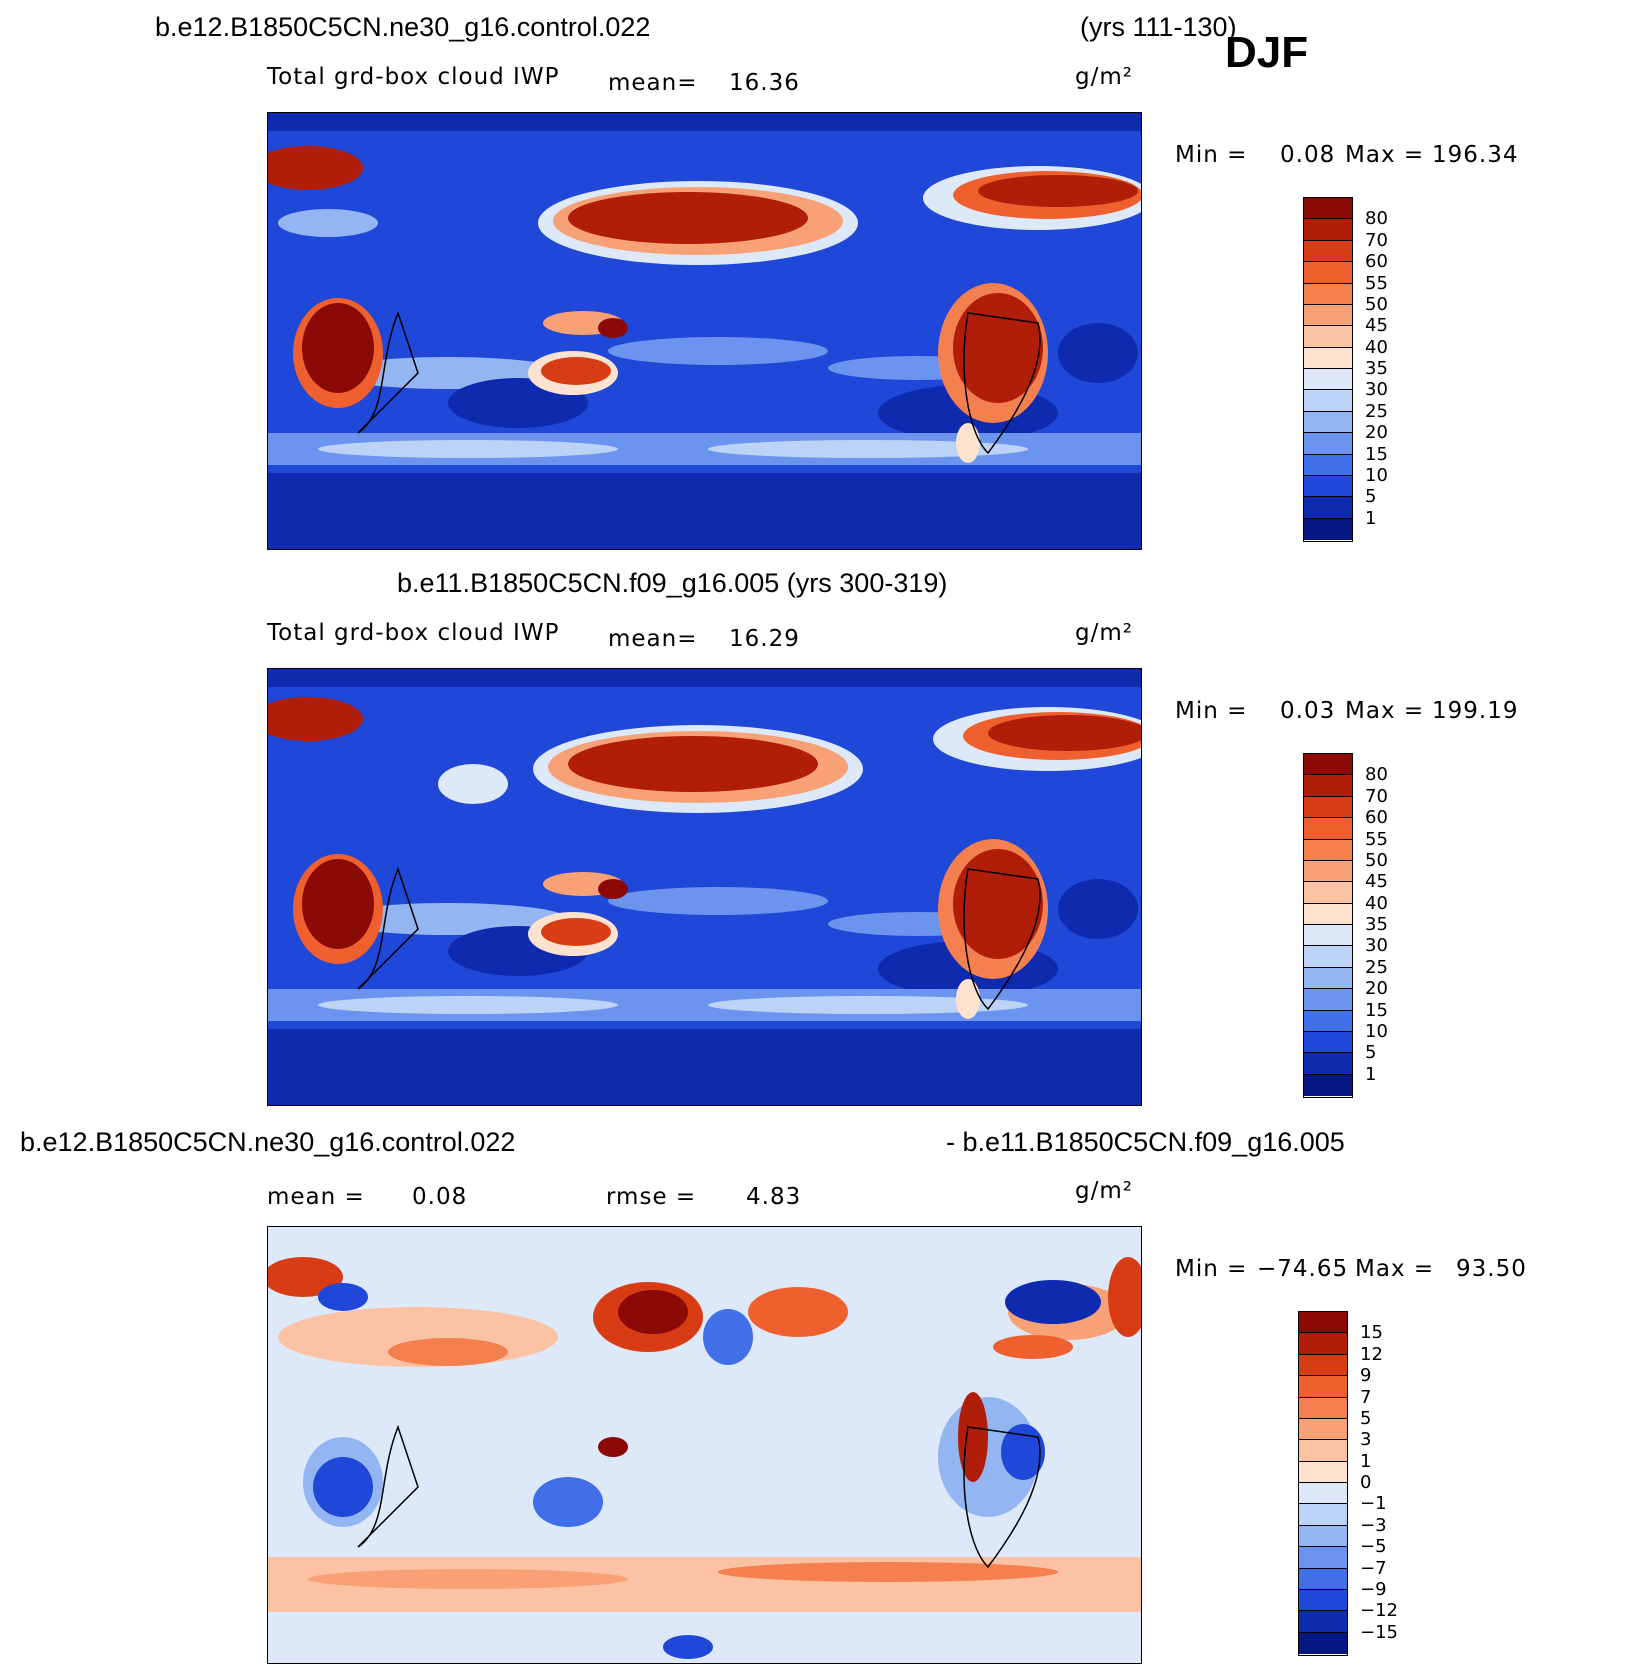 This screenshot has width=1627, height=1669. Describe the element at coordinates (1366, 1376) in the screenshot. I see `colorbar-tick-label: 9` at that location.